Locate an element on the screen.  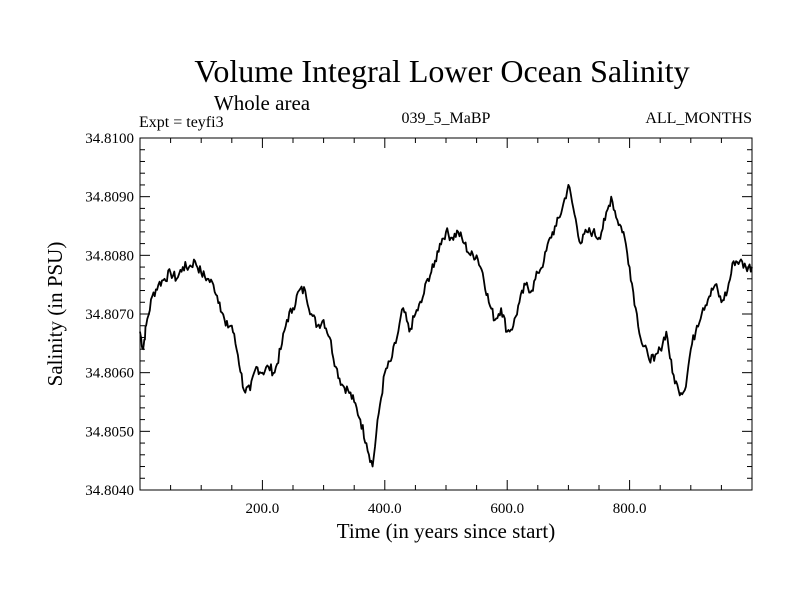
y-tick-label: 34.8080 is located at coordinates (109, 256).